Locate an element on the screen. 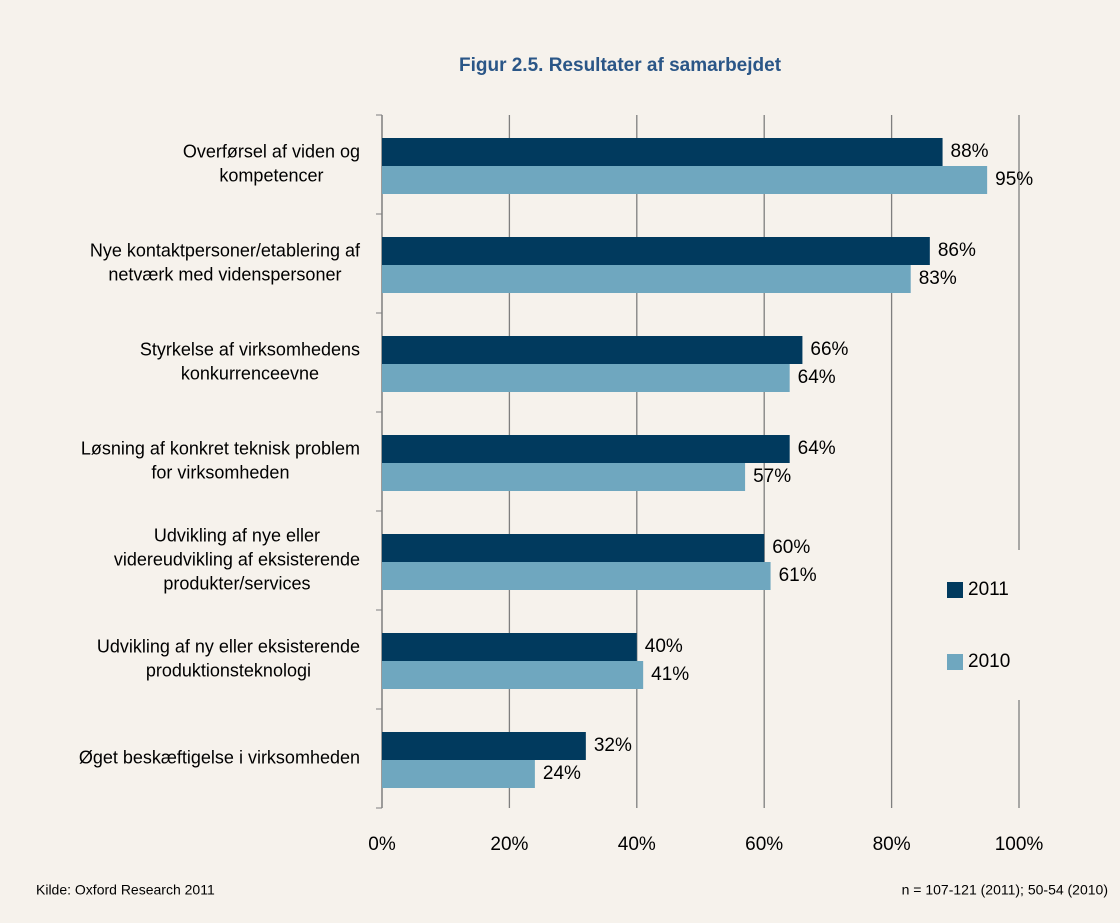 This screenshot has width=1120, height=923. data-label: 24% is located at coordinates (562, 773).